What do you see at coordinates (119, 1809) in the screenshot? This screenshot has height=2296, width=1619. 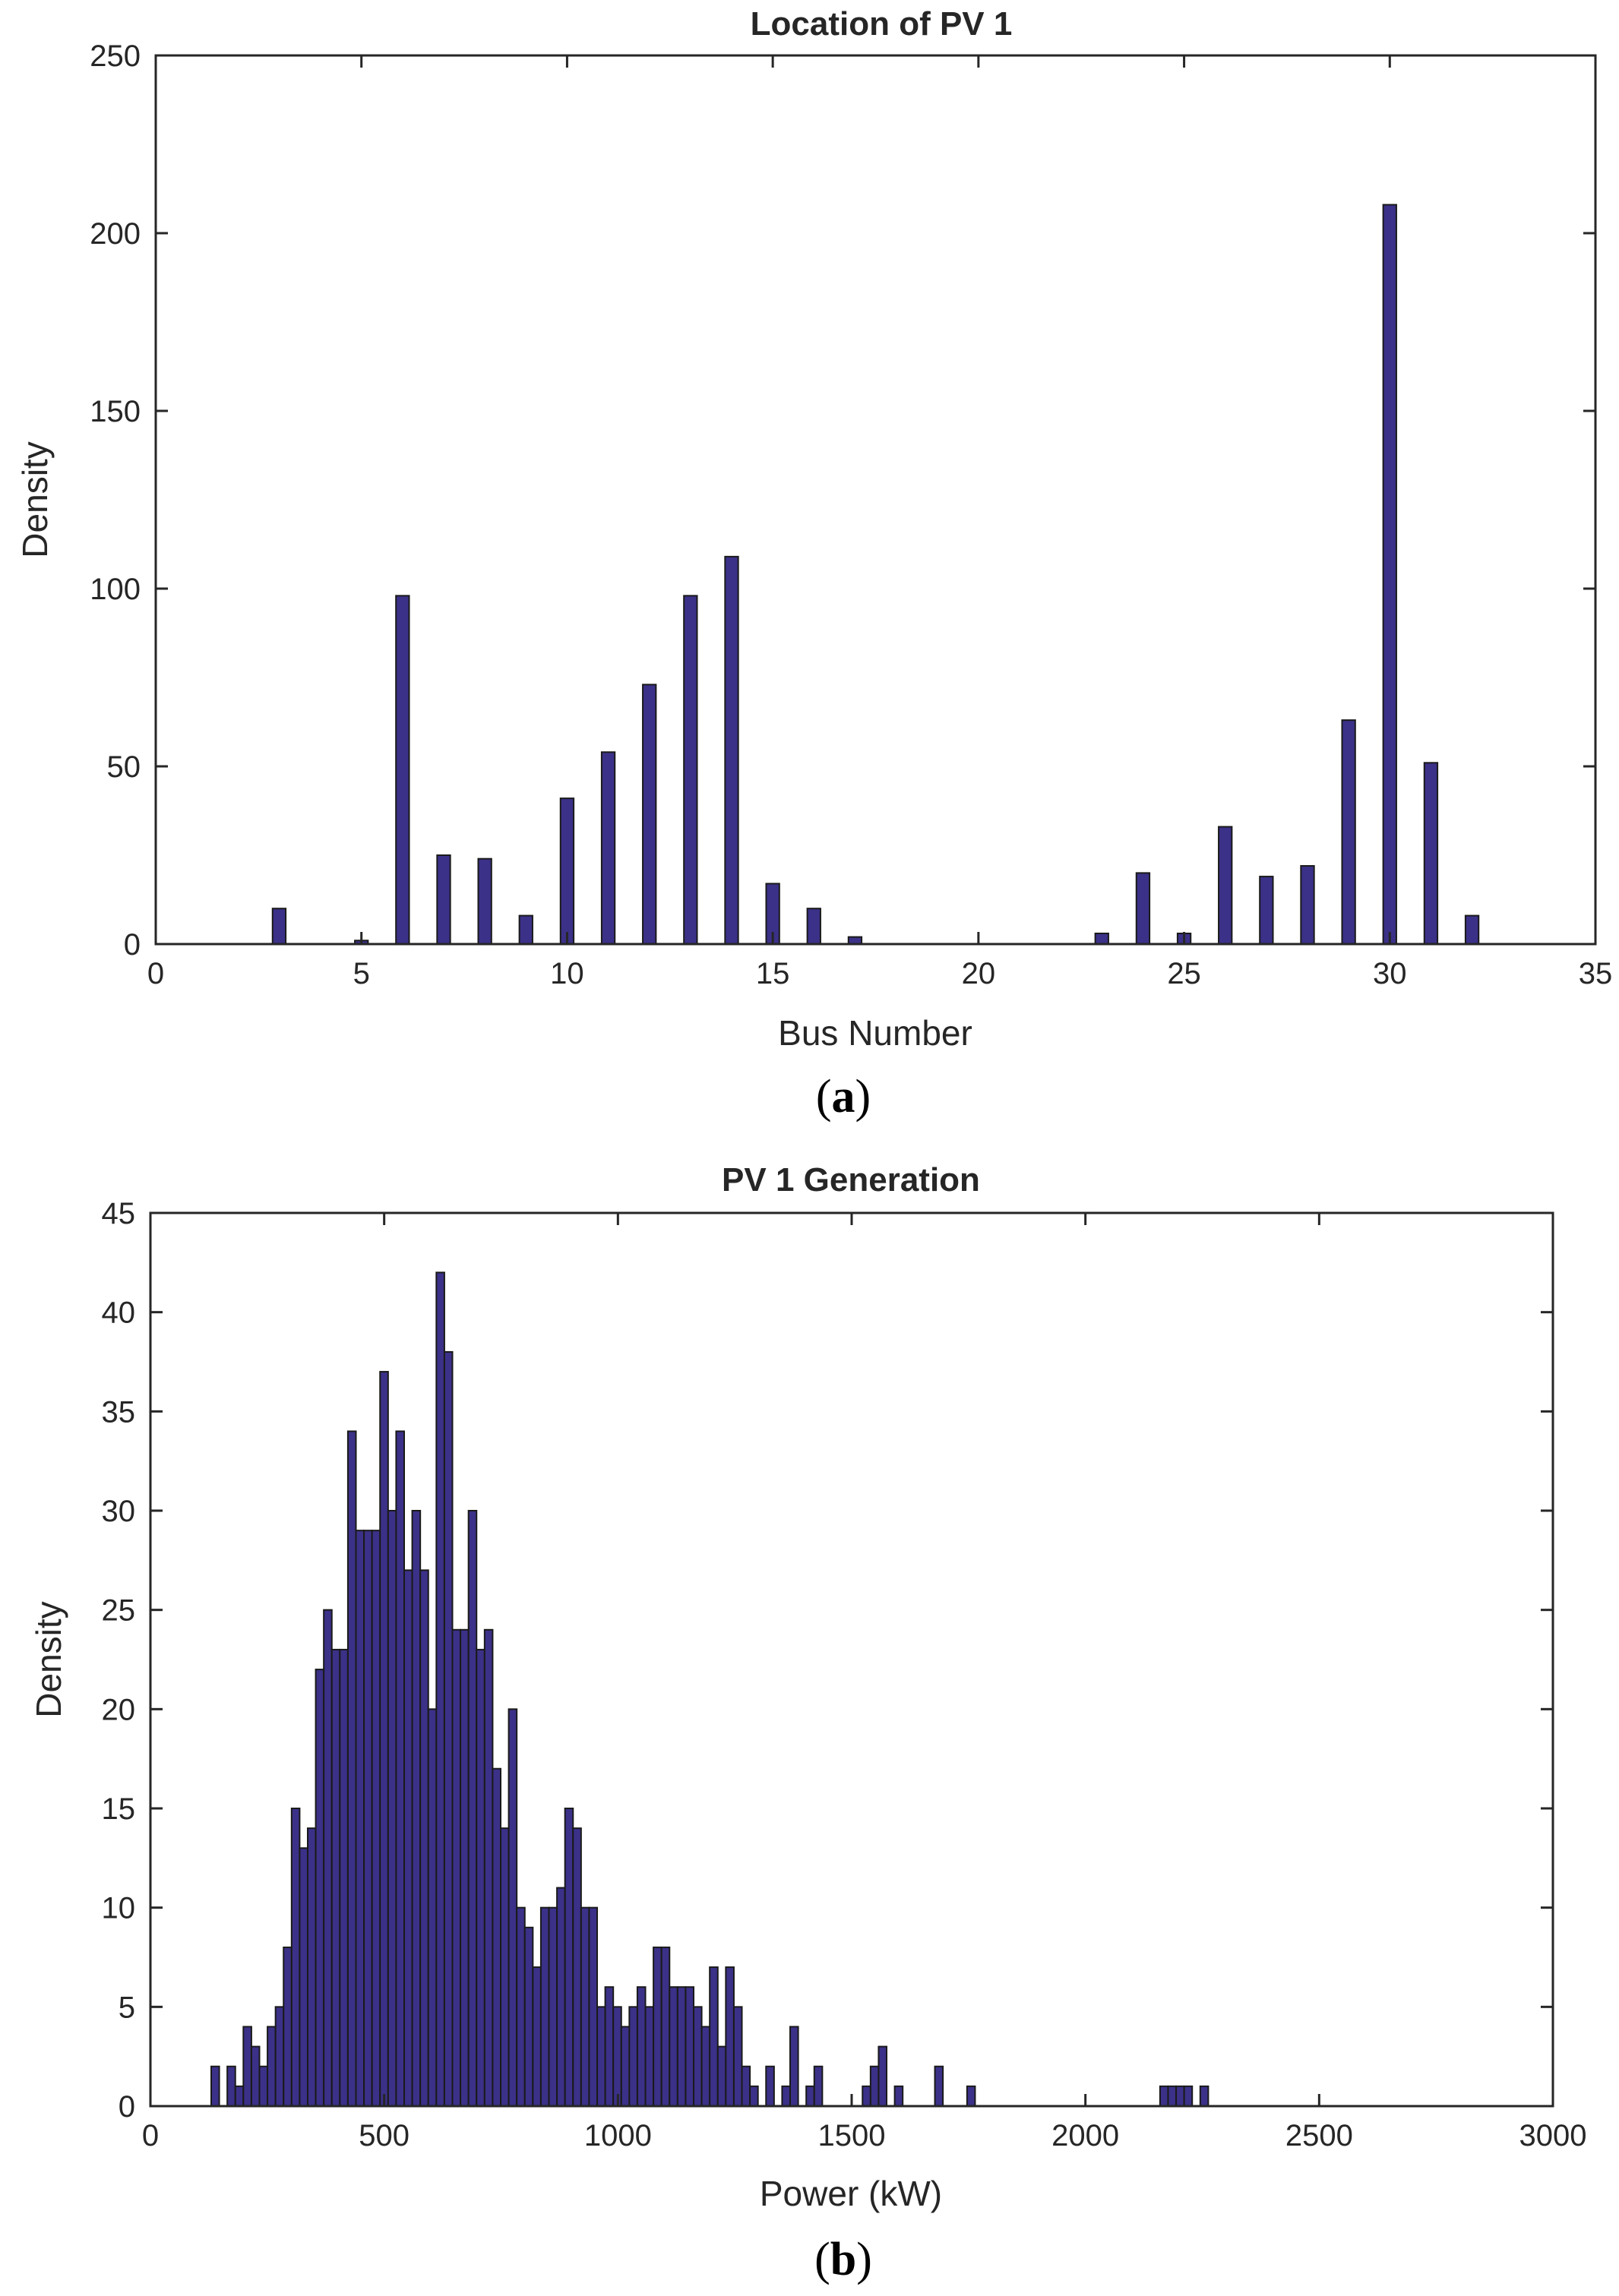 I see `y-tick-label-b-3: 15` at bounding box center [119, 1809].